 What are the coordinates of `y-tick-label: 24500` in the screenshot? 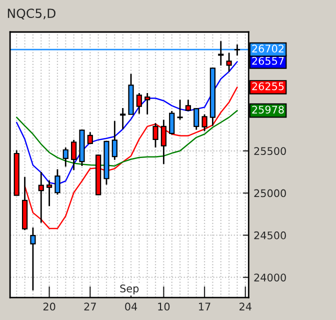 It's located at (270, 235).